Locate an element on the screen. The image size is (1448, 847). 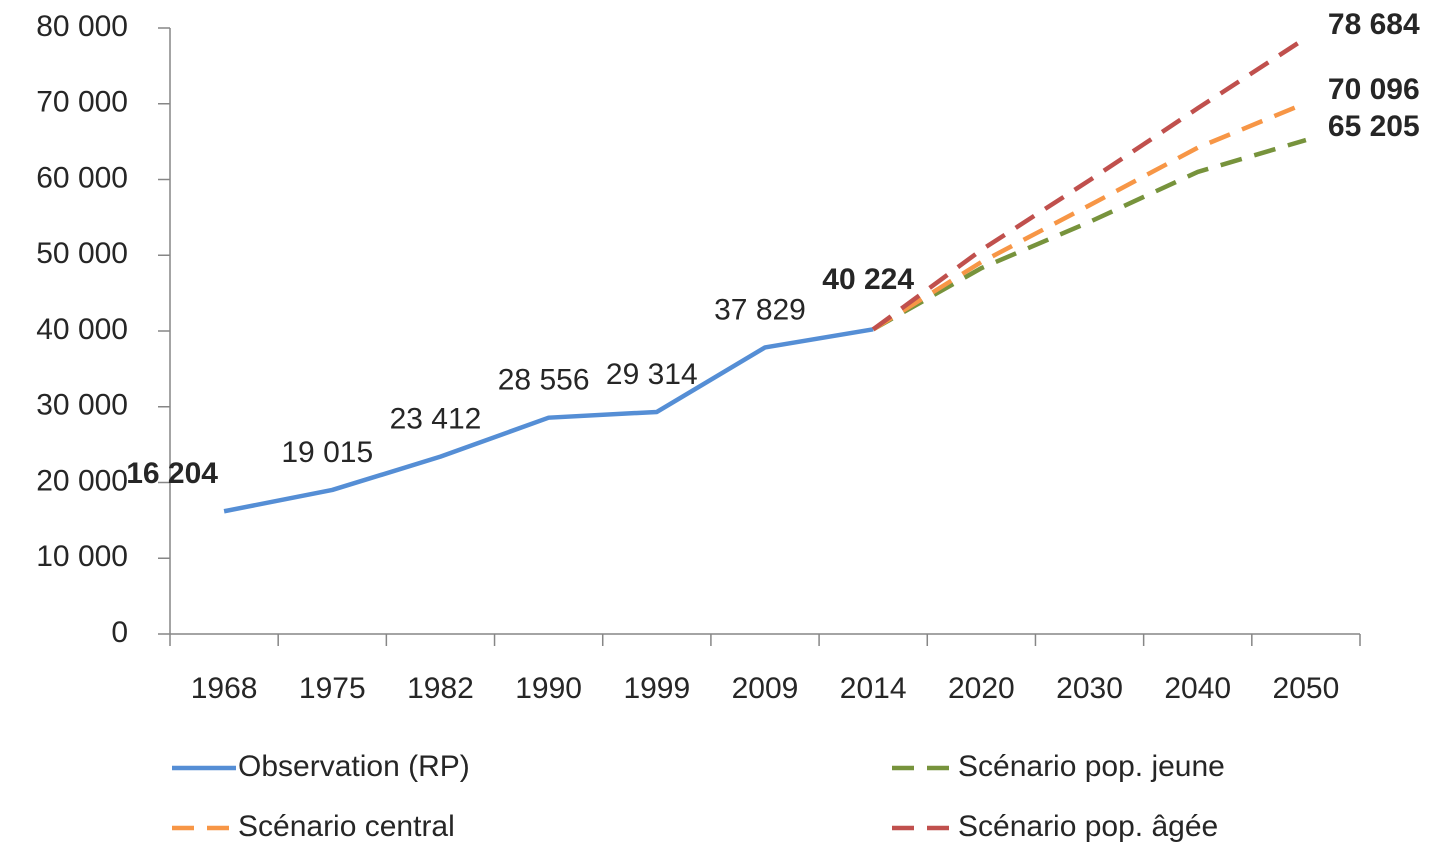
data-label: 78 684 is located at coordinates (1374, 24).